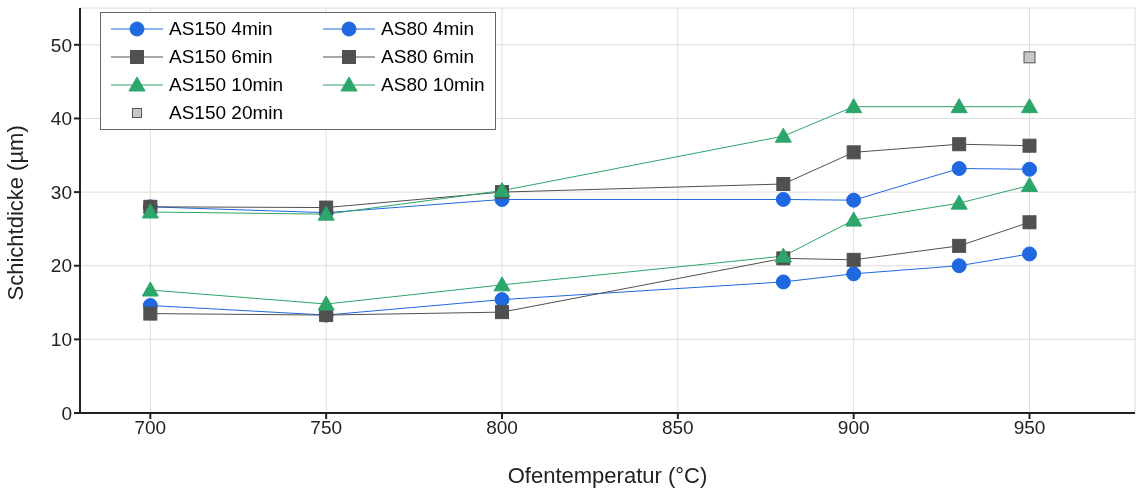 This screenshot has width=1138, height=500. What do you see at coordinates (428, 57) in the screenshot?
I see `legend-label: AS80 6min` at bounding box center [428, 57].